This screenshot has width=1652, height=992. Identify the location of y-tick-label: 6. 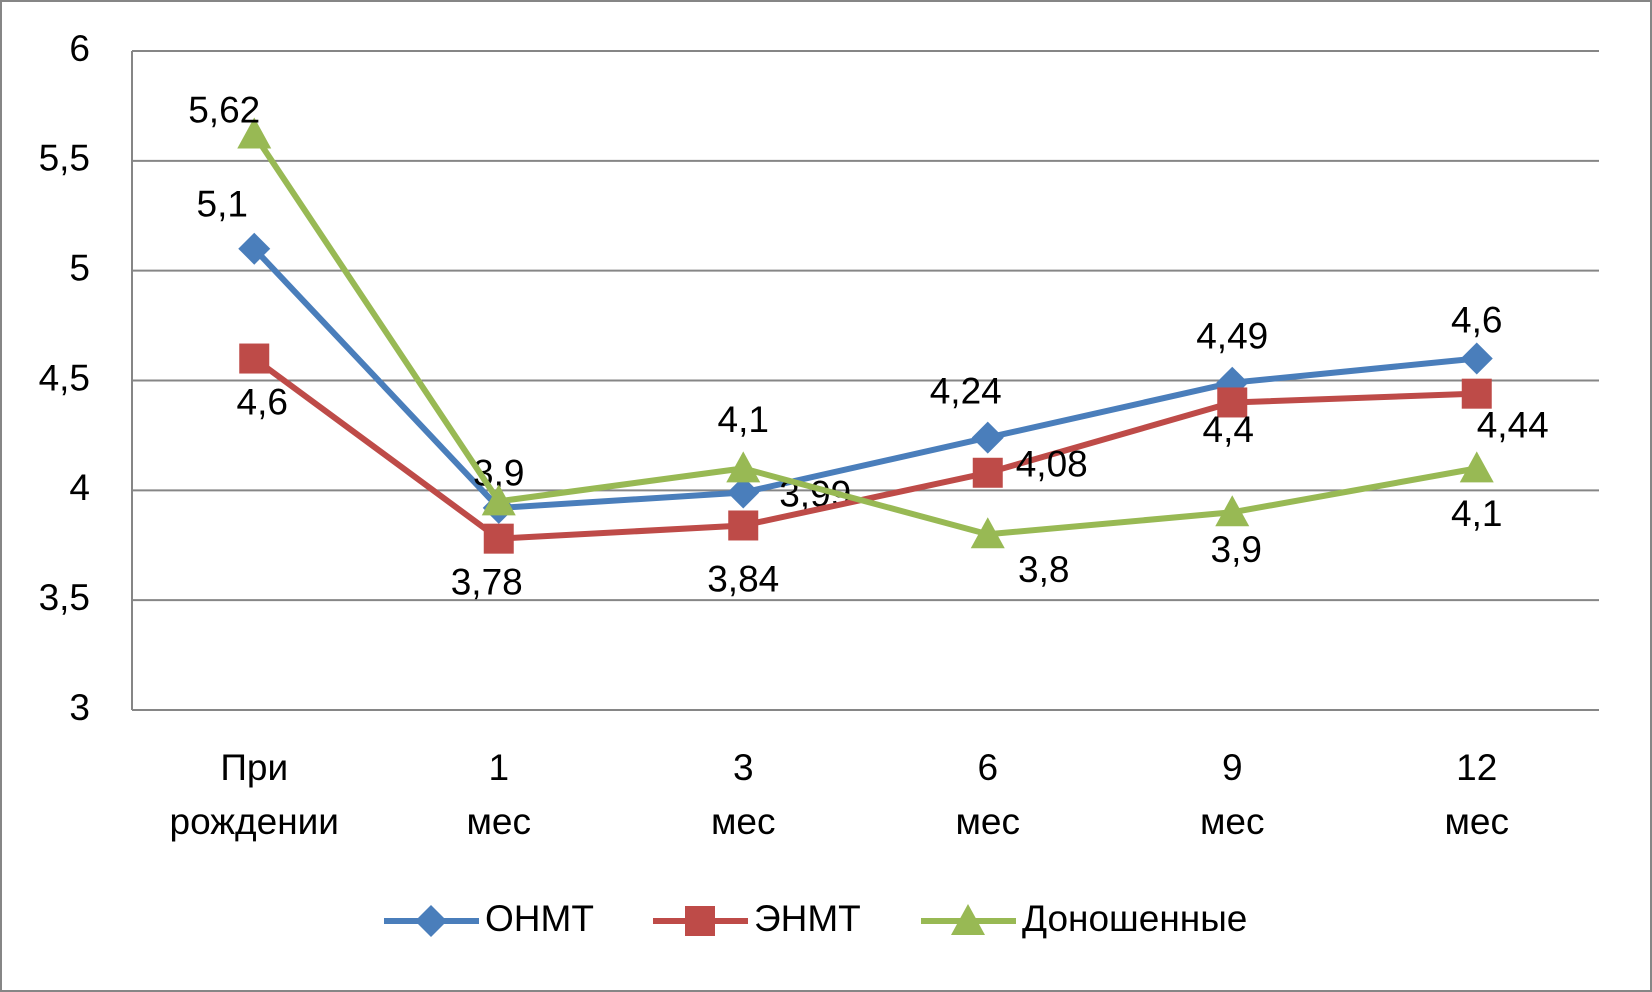
(79, 48).